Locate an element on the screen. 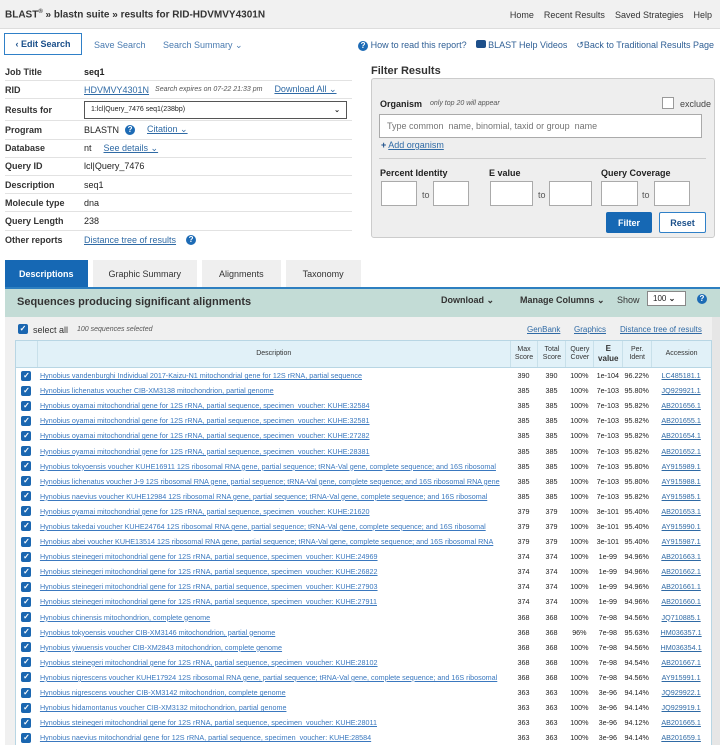 The height and width of the screenshot is (745, 720). accession-link: AB201667.1 is located at coordinates (681, 662).